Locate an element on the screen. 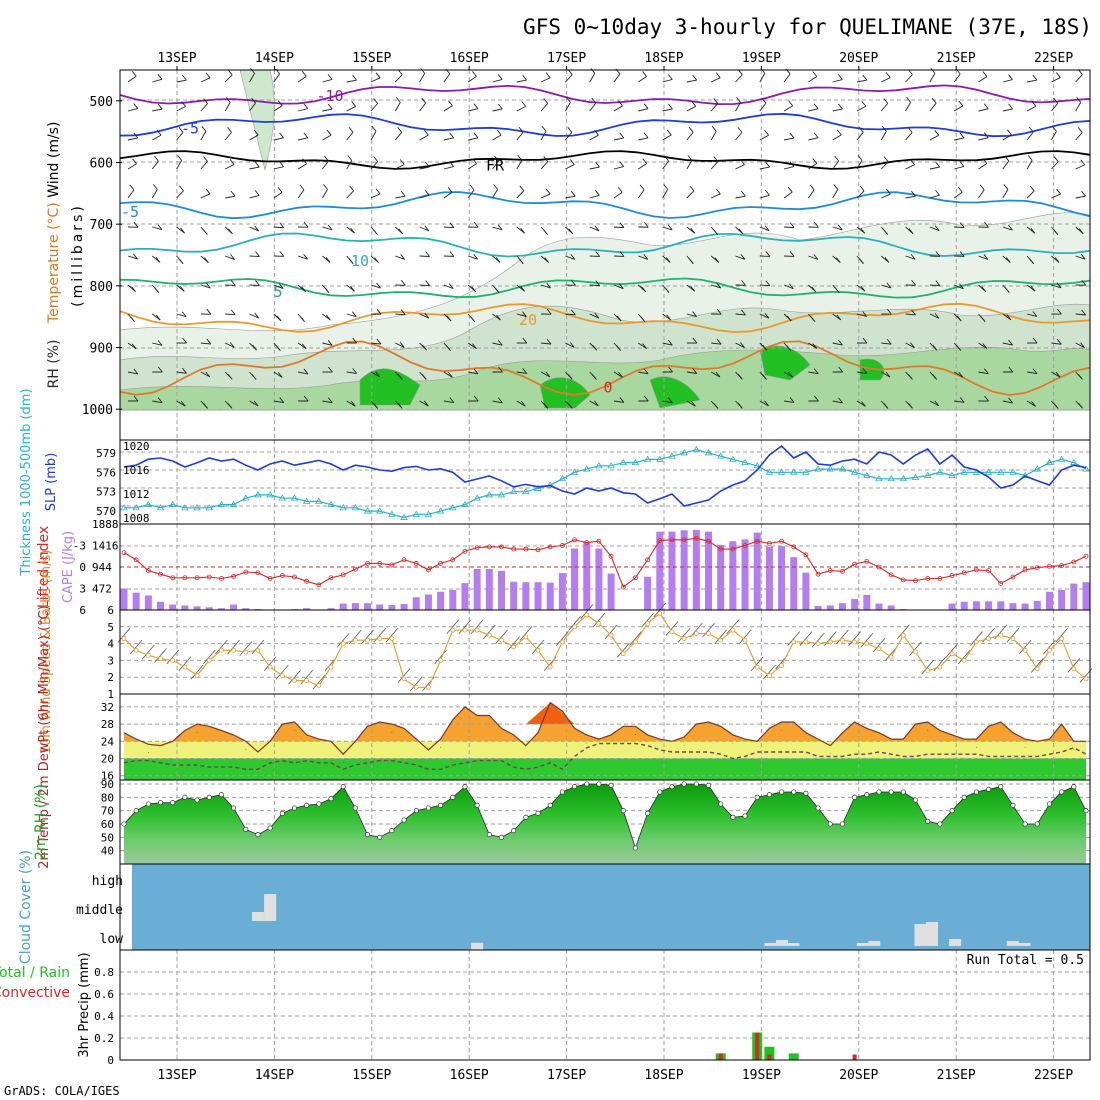 The width and height of the screenshot is (1100, 1100). precip-grid is located at coordinates (605, 1005).